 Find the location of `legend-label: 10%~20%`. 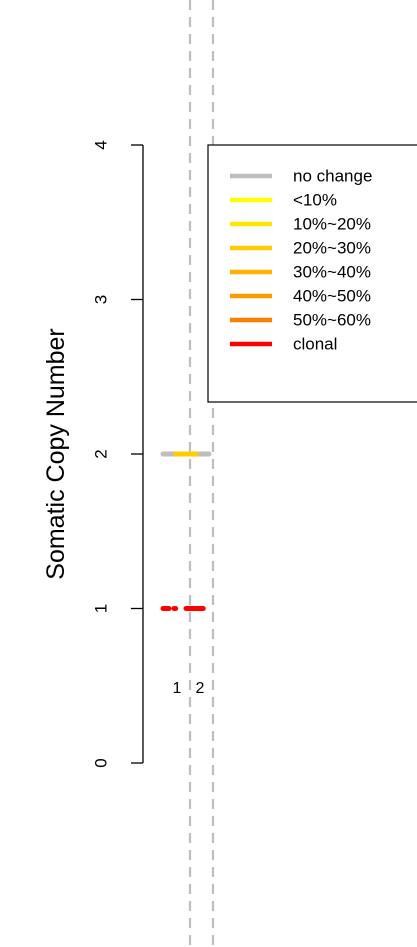

legend-label: 10%~20% is located at coordinates (332, 224).